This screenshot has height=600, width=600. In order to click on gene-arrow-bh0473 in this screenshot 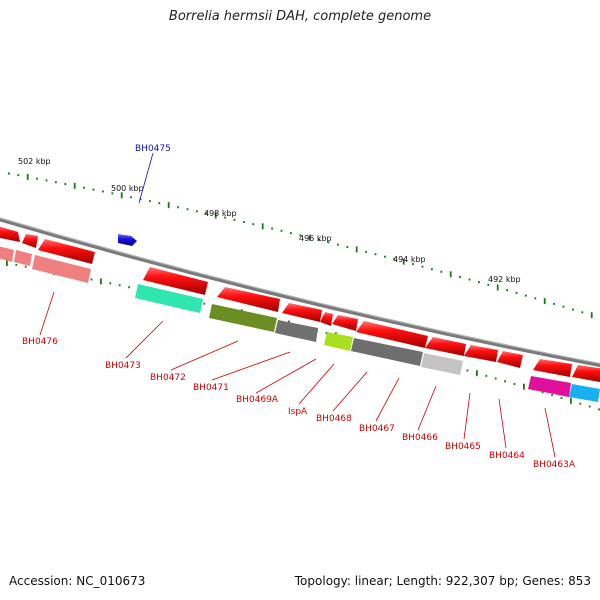, I will do `click(175, 281)`.